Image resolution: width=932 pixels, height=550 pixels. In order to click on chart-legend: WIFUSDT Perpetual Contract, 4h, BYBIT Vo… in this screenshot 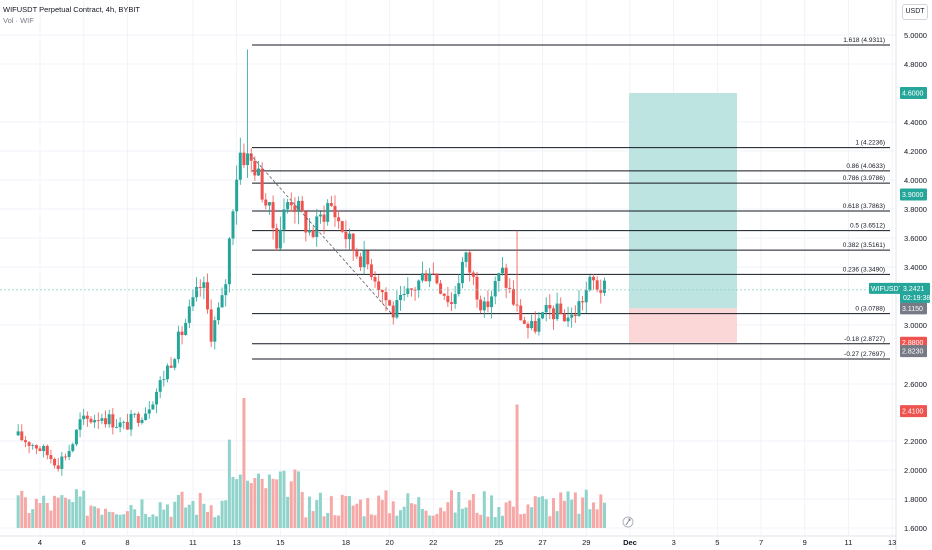, I will do `click(71, 15)`.